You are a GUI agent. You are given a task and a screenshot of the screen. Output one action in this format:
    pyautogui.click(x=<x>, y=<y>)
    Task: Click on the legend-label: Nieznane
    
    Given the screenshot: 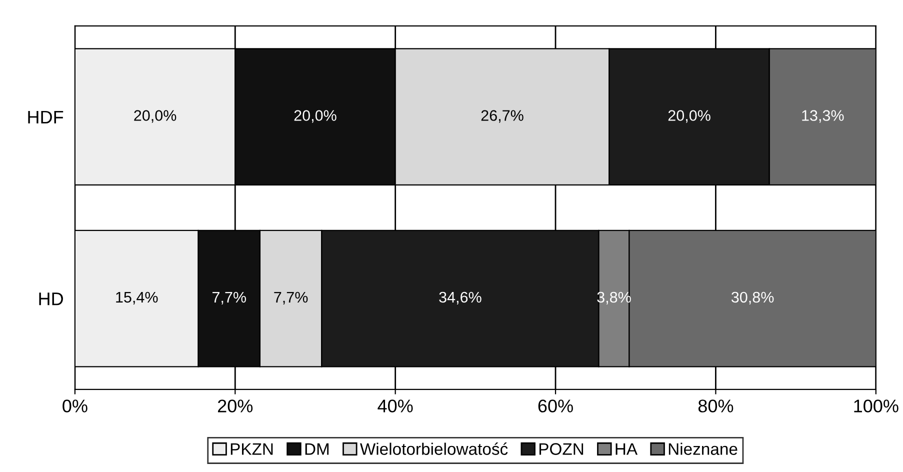 What is the action you would take?
    pyautogui.click(x=703, y=448)
    